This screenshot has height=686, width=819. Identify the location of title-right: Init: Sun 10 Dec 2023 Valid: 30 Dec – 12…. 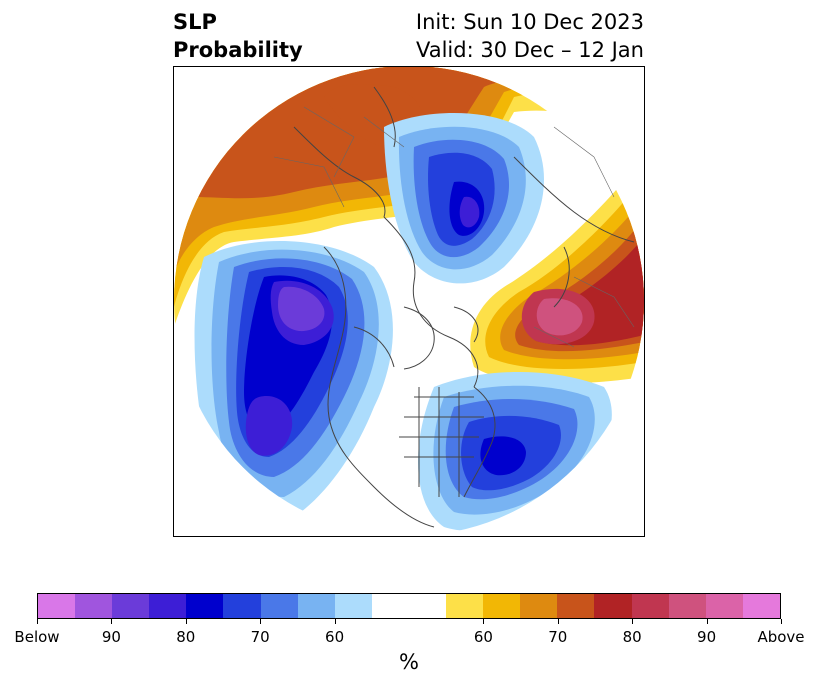
(530, 36).